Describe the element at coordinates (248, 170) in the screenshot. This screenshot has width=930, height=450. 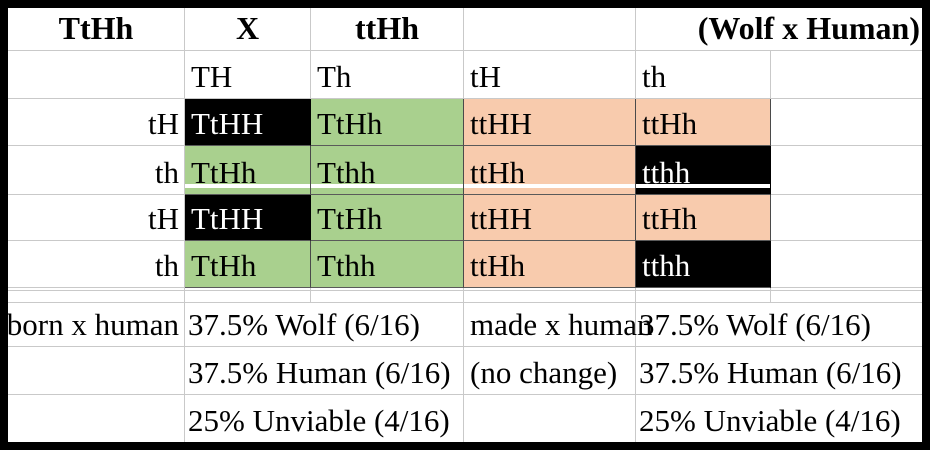
I see `punnett-cell-r1c0: TtHh` at that location.